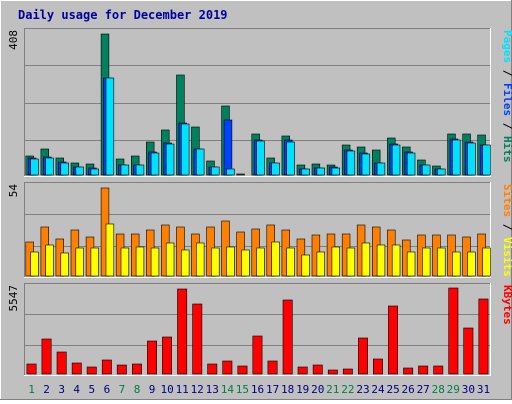 This screenshot has height=404, width=512. What do you see at coordinates (61, 389) in the screenshot?
I see `x-tick-label-3: 3` at bounding box center [61, 389].